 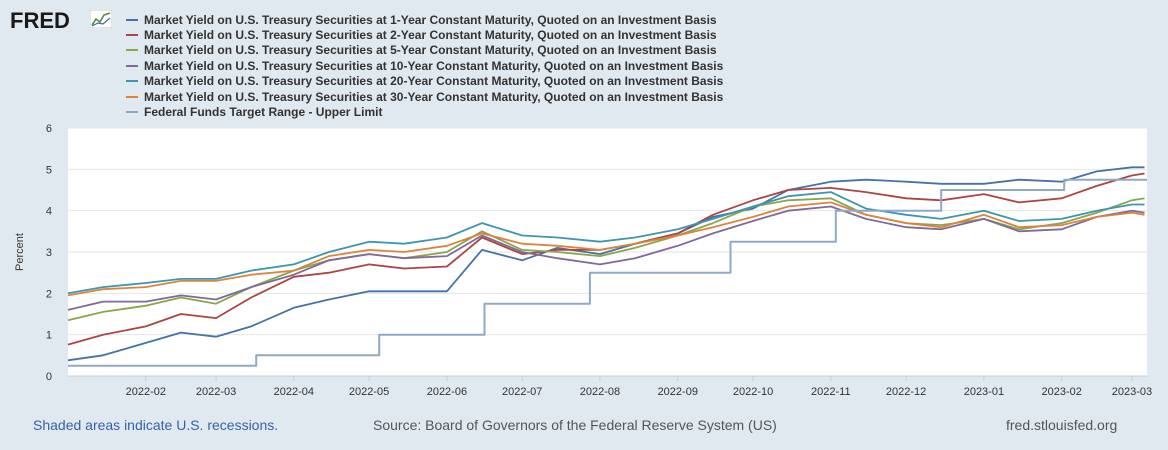 I want to click on y-tick-label: 4, so click(x=49, y=212).